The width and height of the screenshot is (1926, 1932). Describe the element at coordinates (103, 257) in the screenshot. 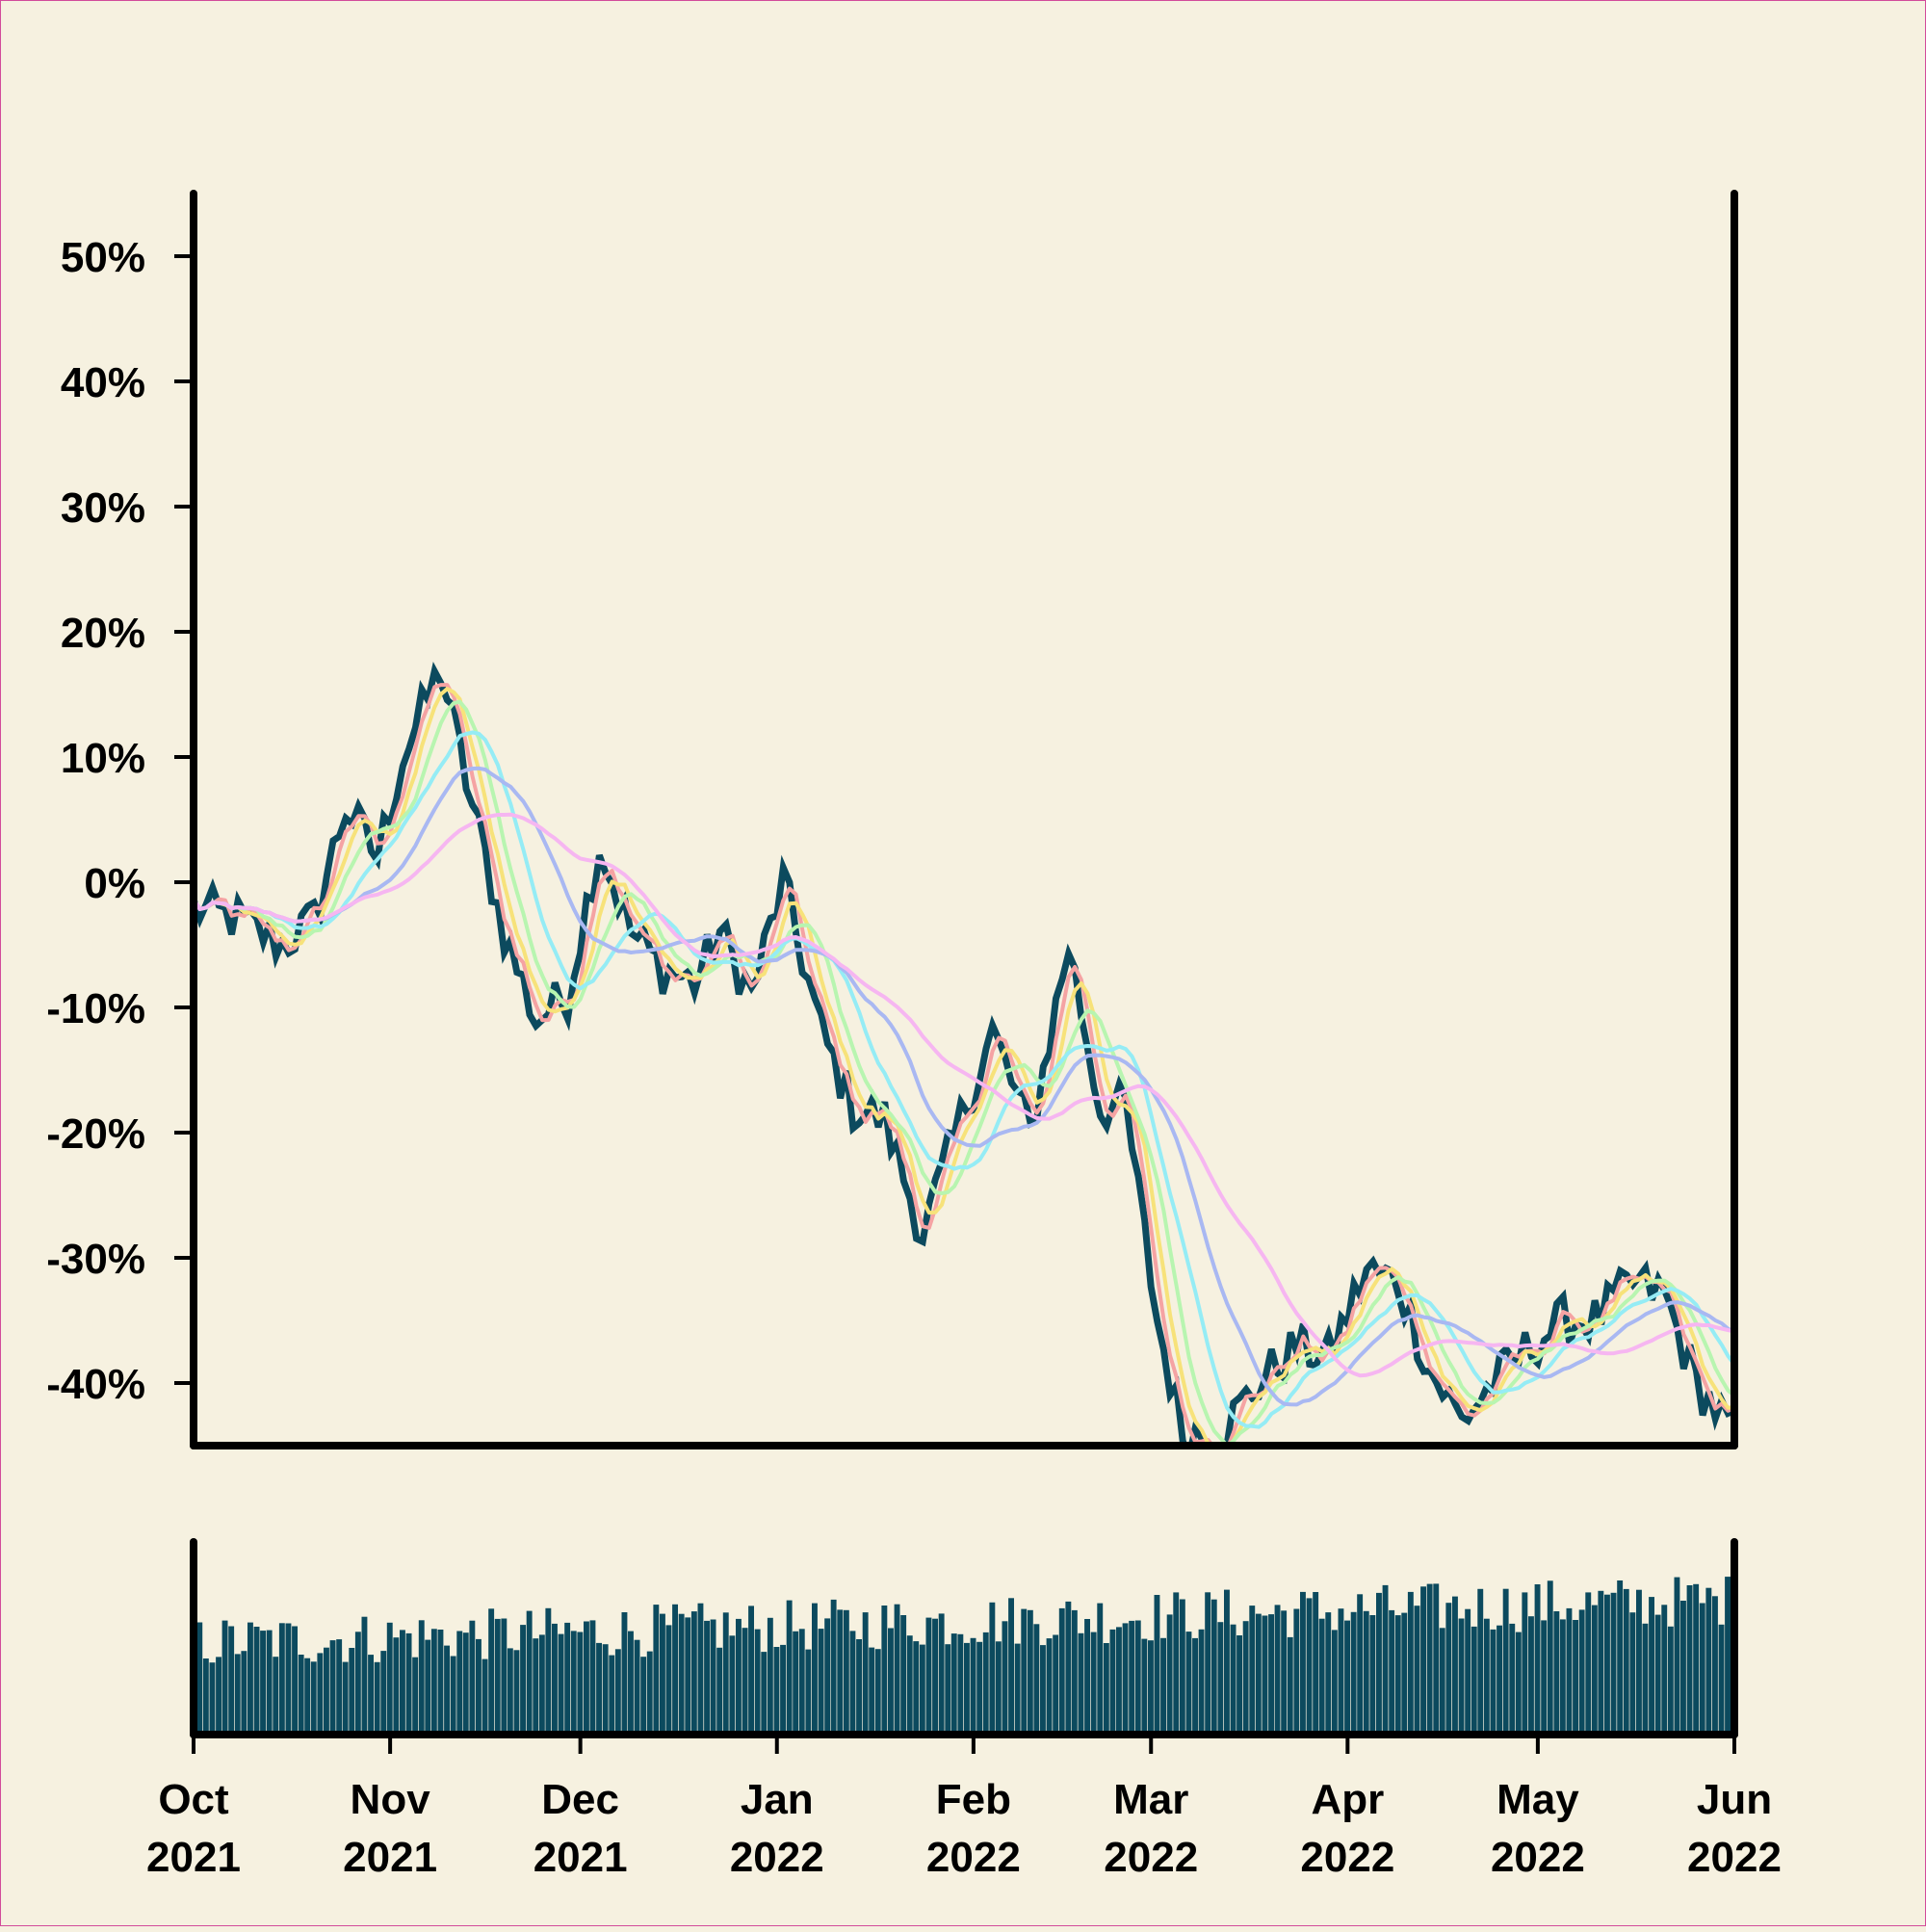

I see `y-tick-label: 50%` at that location.